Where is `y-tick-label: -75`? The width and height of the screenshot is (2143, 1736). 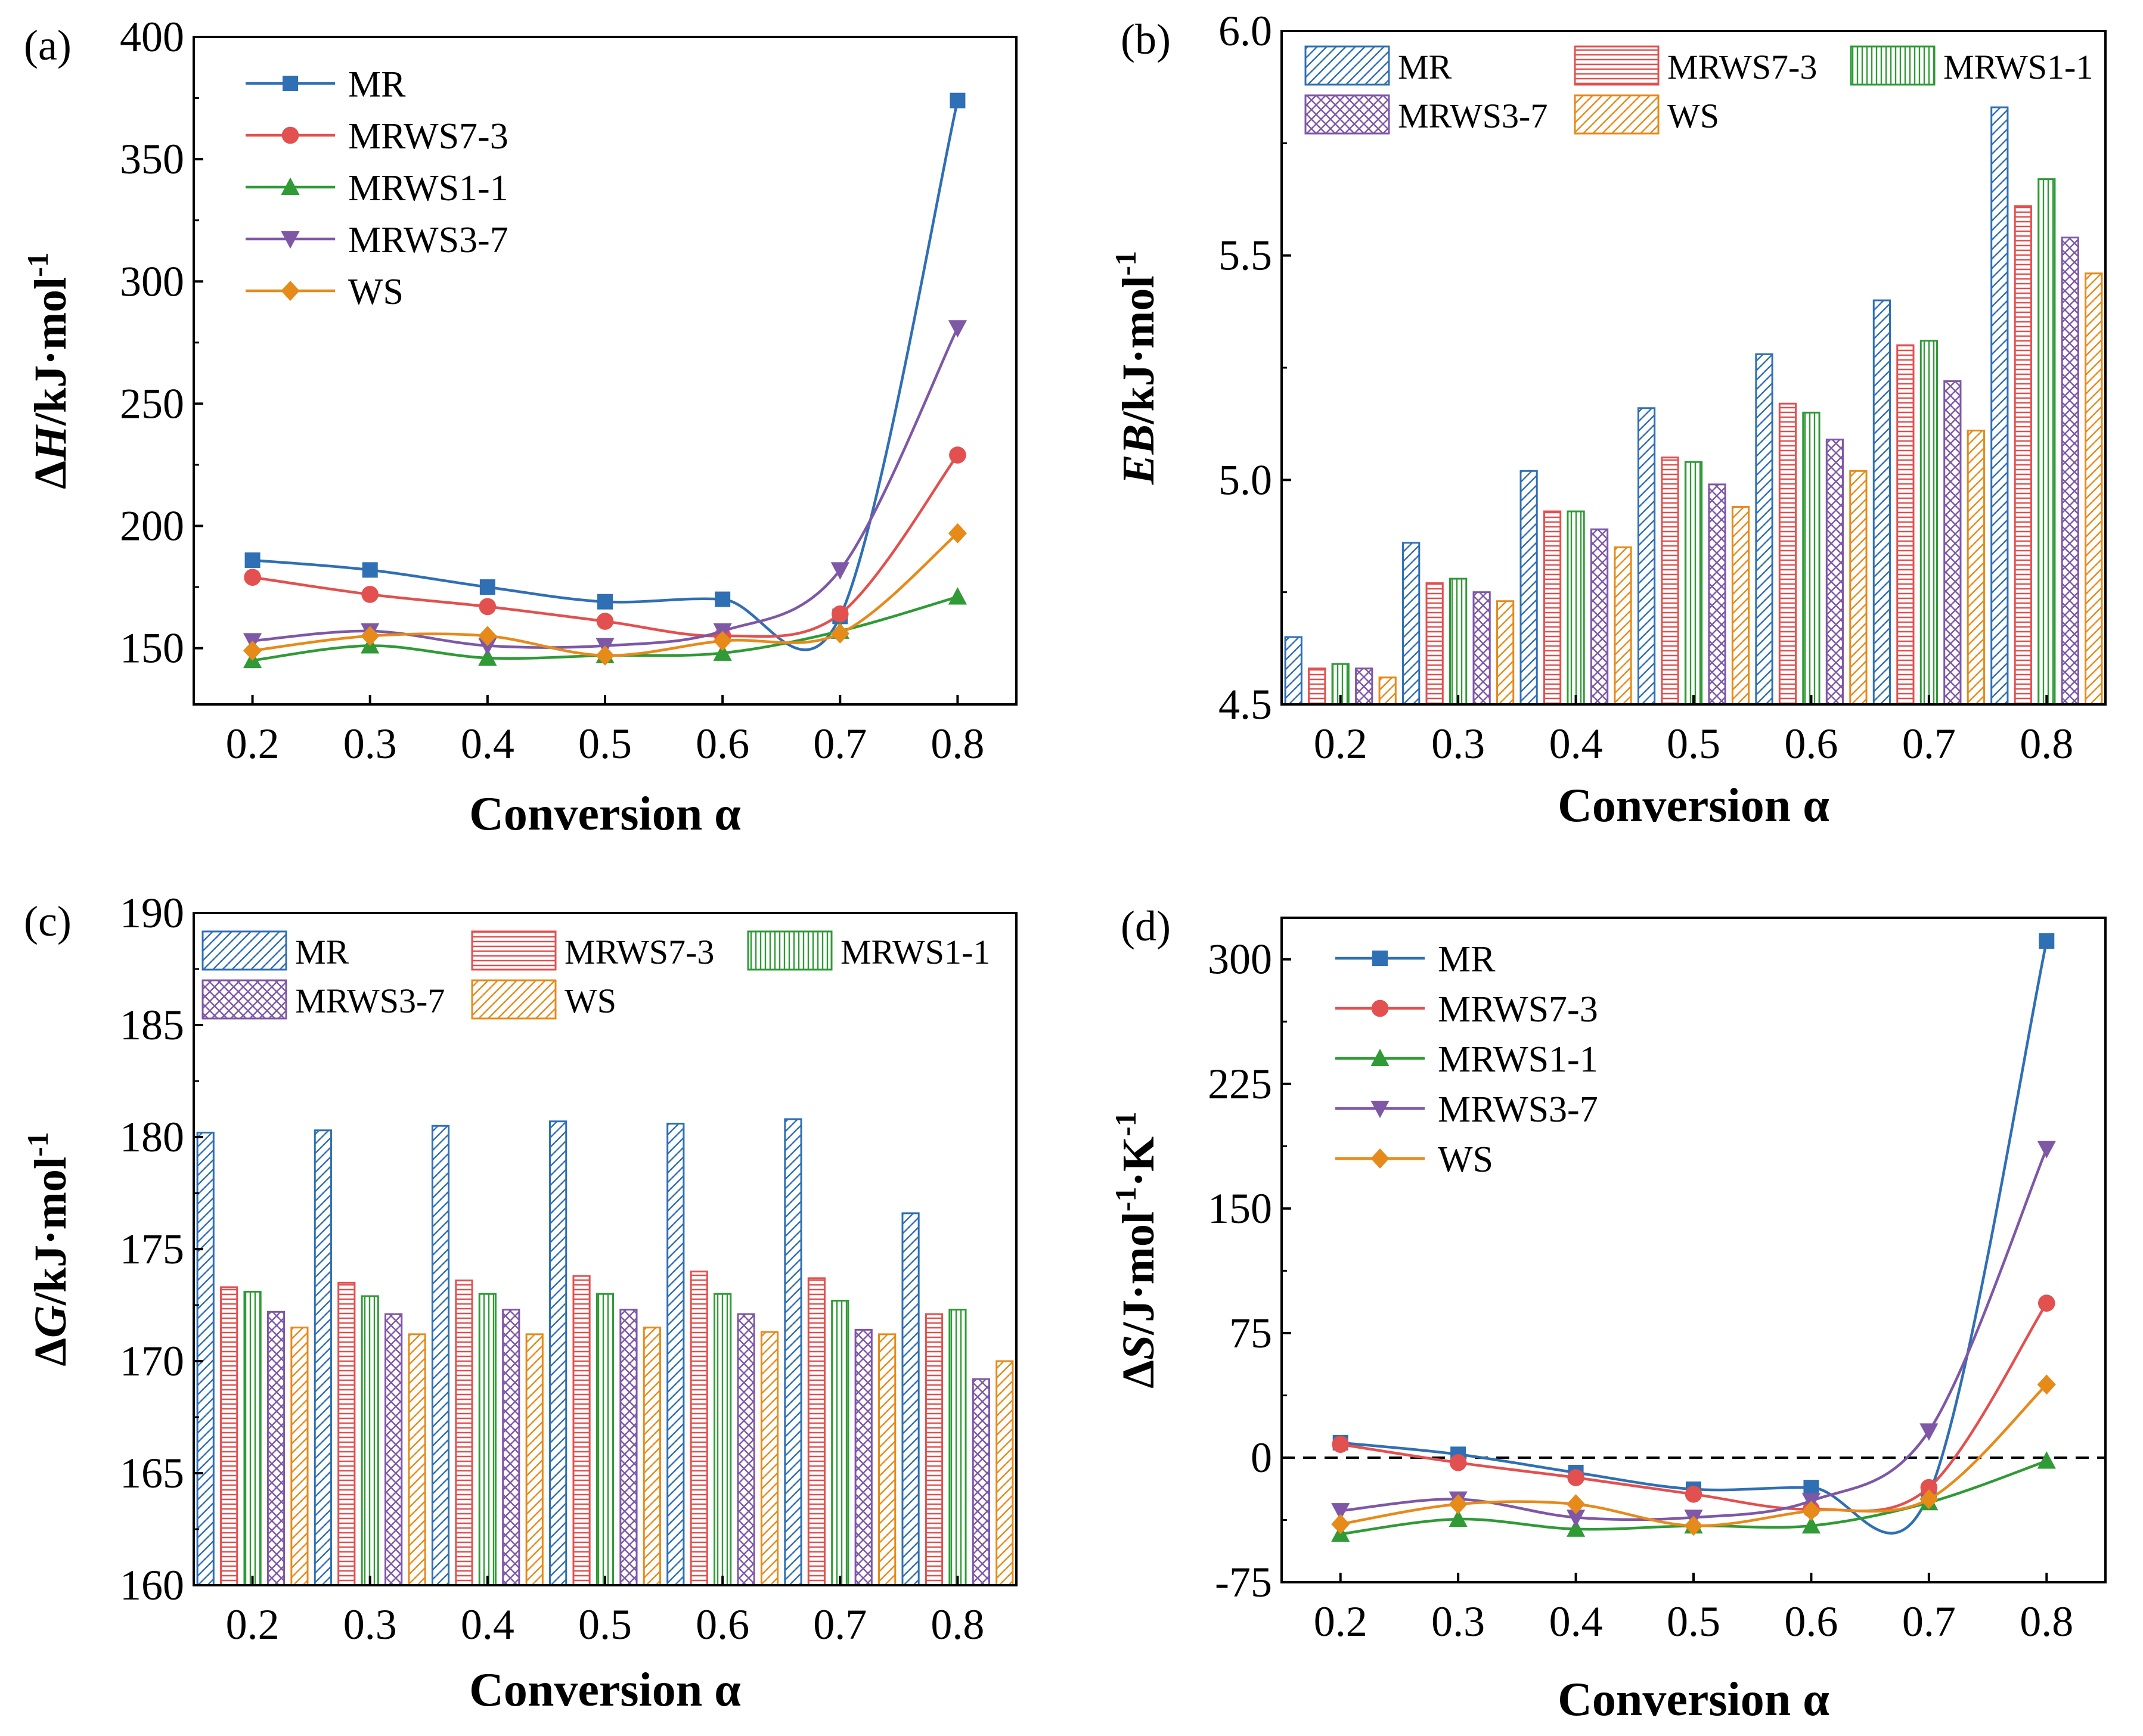 y-tick-label: -75 is located at coordinates (1243, 1582).